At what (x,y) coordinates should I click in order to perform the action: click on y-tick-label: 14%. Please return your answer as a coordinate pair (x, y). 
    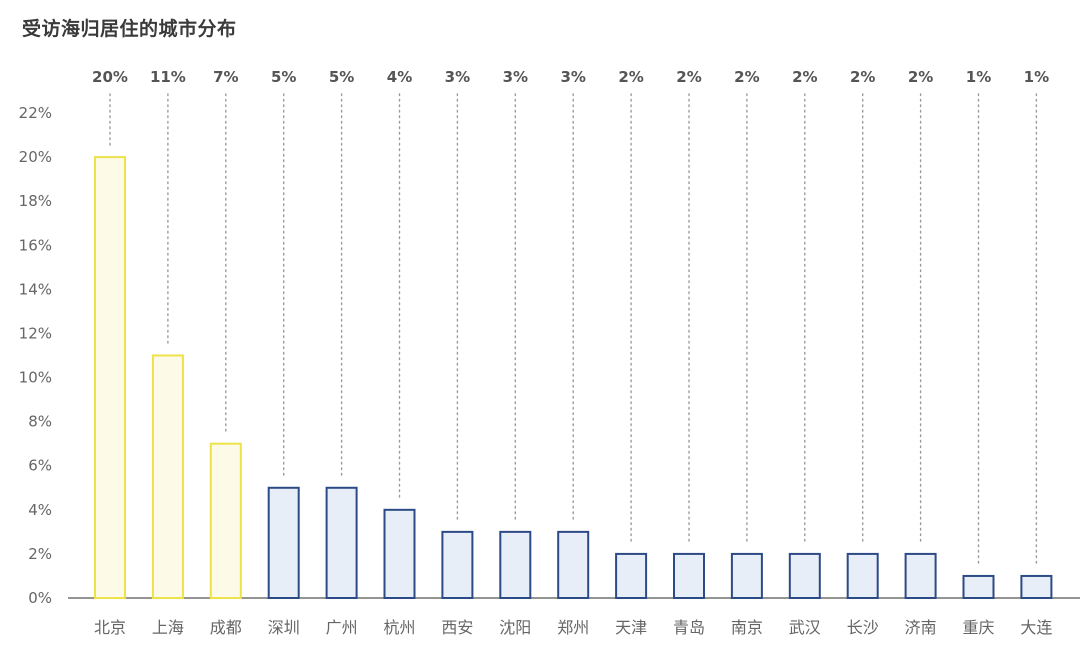
    Looking at the image, I should click on (35, 289).